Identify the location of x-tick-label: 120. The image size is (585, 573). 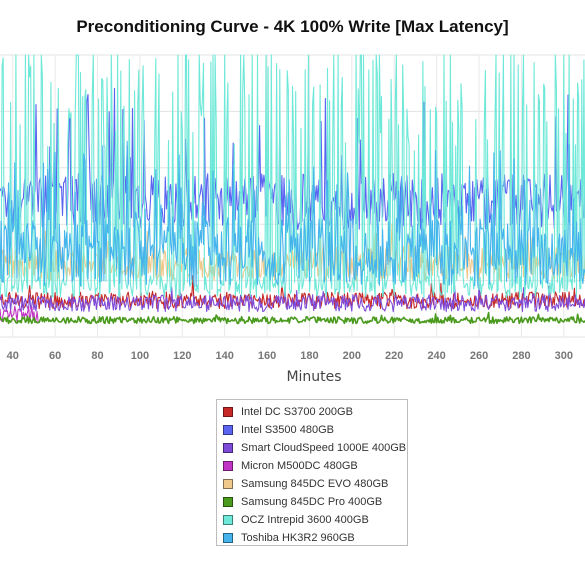
(182, 356).